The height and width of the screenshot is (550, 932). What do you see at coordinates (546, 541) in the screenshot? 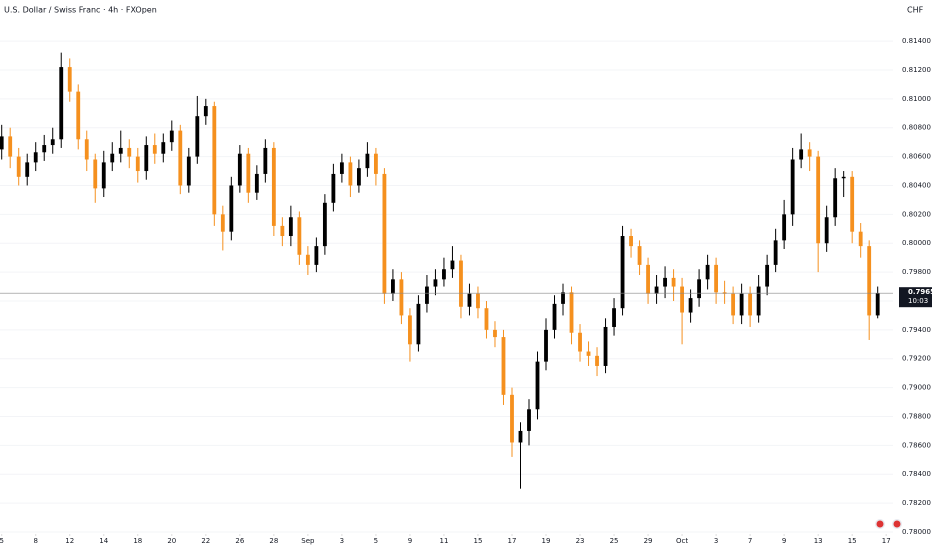
I see `x-tick-label: 19` at bounding box center [546, 541].